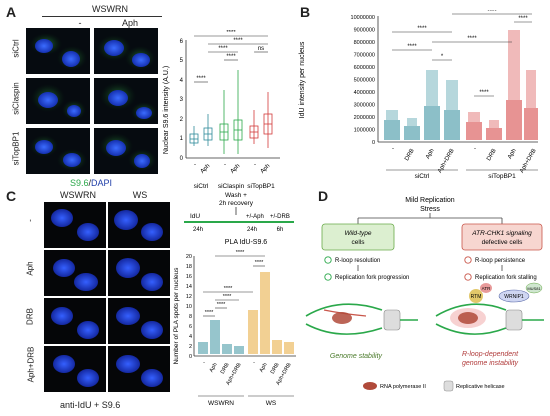  I want to click on rtm-icon, so click(476, 296).